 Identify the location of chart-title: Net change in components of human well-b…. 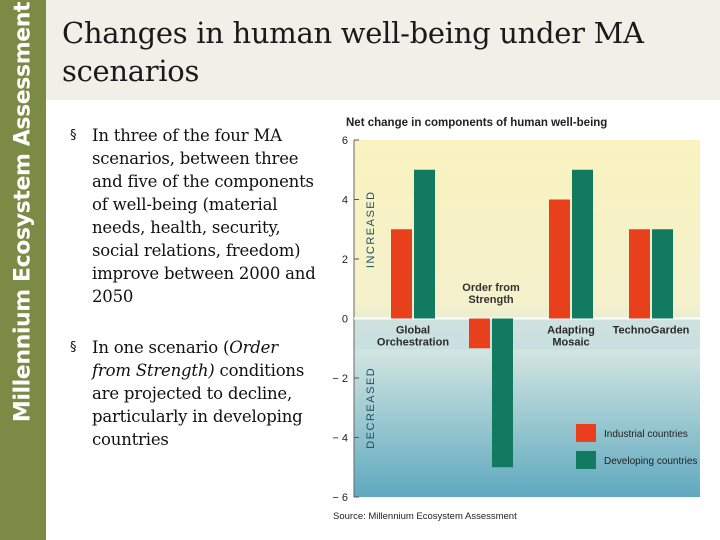
(476, 123).